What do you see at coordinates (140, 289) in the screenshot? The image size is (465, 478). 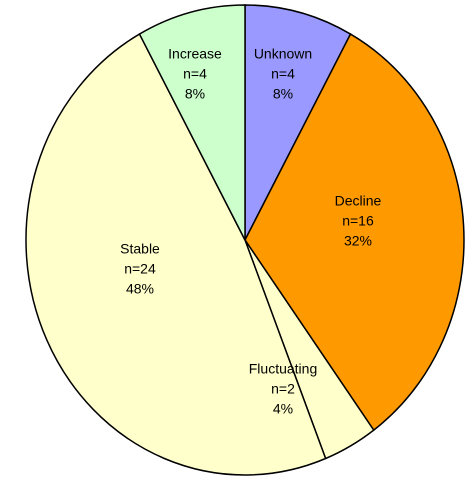 I see `percent-label: 48%` at bounding box center [140, 289].